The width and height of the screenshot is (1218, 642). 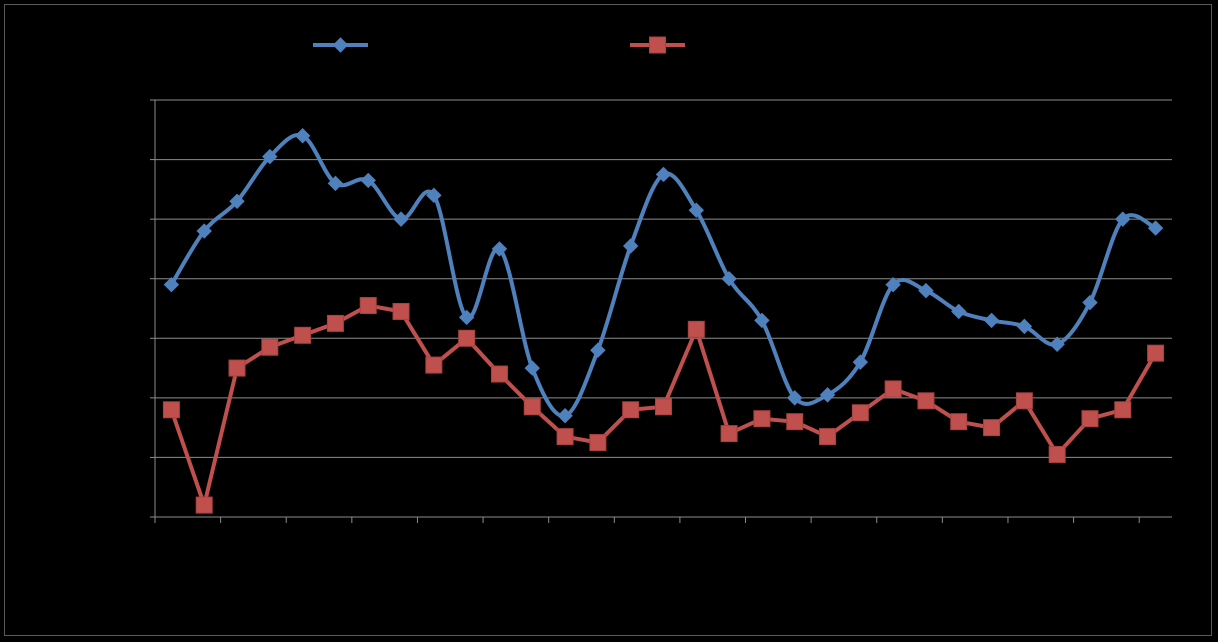 I want to click on legend, so click(x=499, y=45).